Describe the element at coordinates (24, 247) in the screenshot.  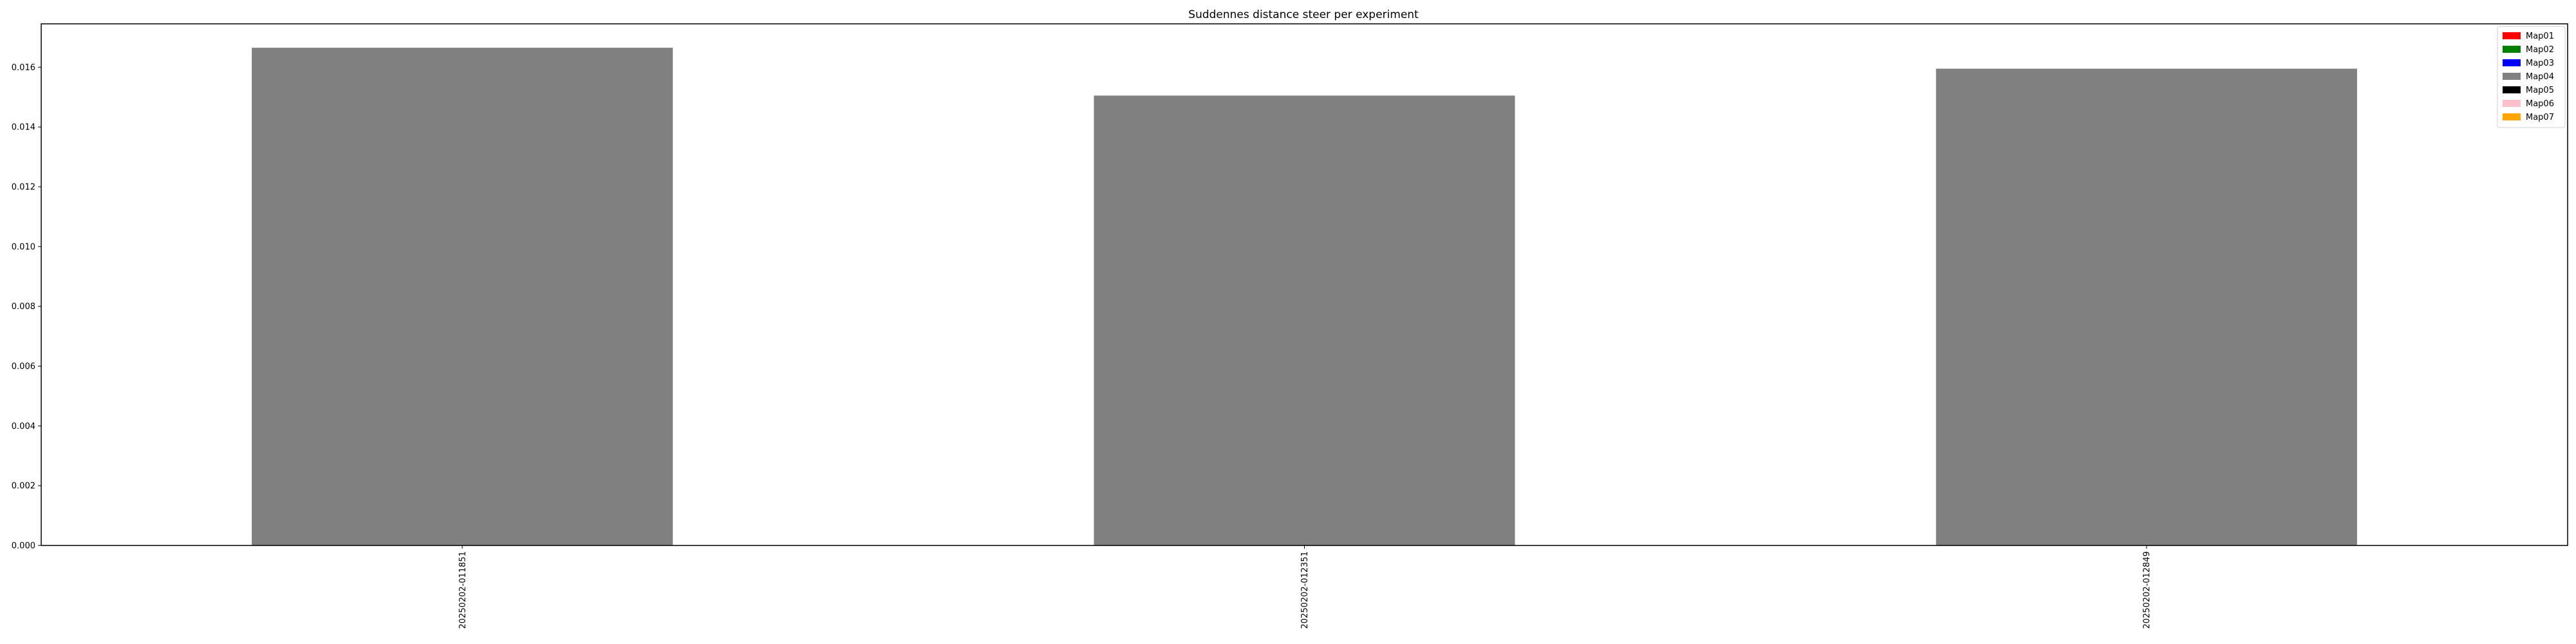
I see `y-tick-label: 0.010` at that location.